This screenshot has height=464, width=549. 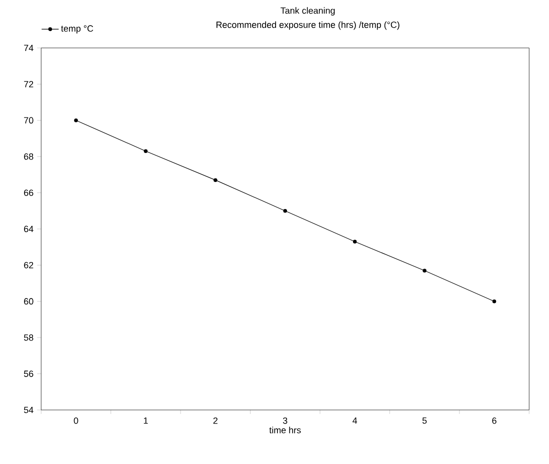 What do you see at coordinates (307, 11) in the screenshot?
I see `chart-title: Tank cleaning` at bounding box center [307, 11].